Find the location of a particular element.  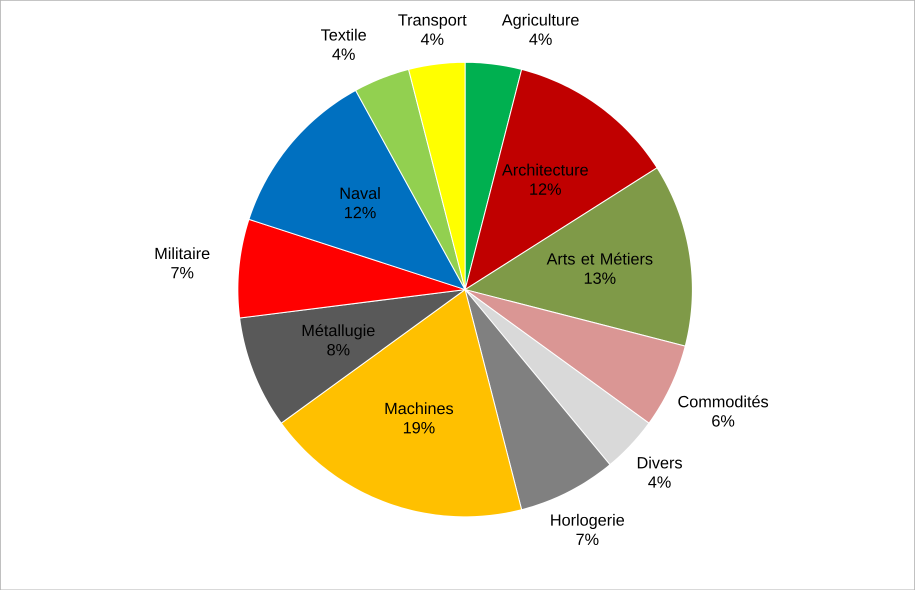

slice-label: Textile is located at coordinates (343, 34).